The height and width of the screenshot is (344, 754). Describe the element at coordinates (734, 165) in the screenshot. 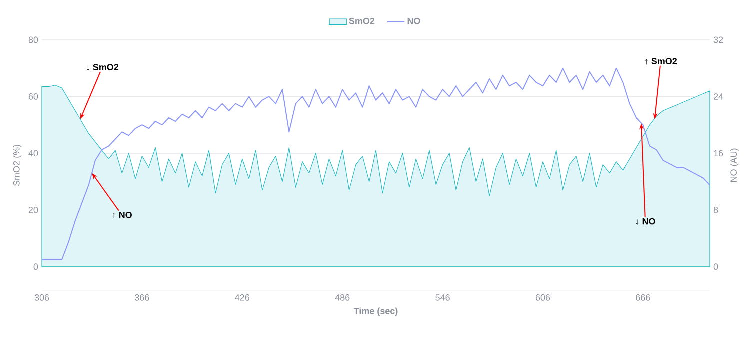

I see `y2-axis-title: NO (AU)` at that location.